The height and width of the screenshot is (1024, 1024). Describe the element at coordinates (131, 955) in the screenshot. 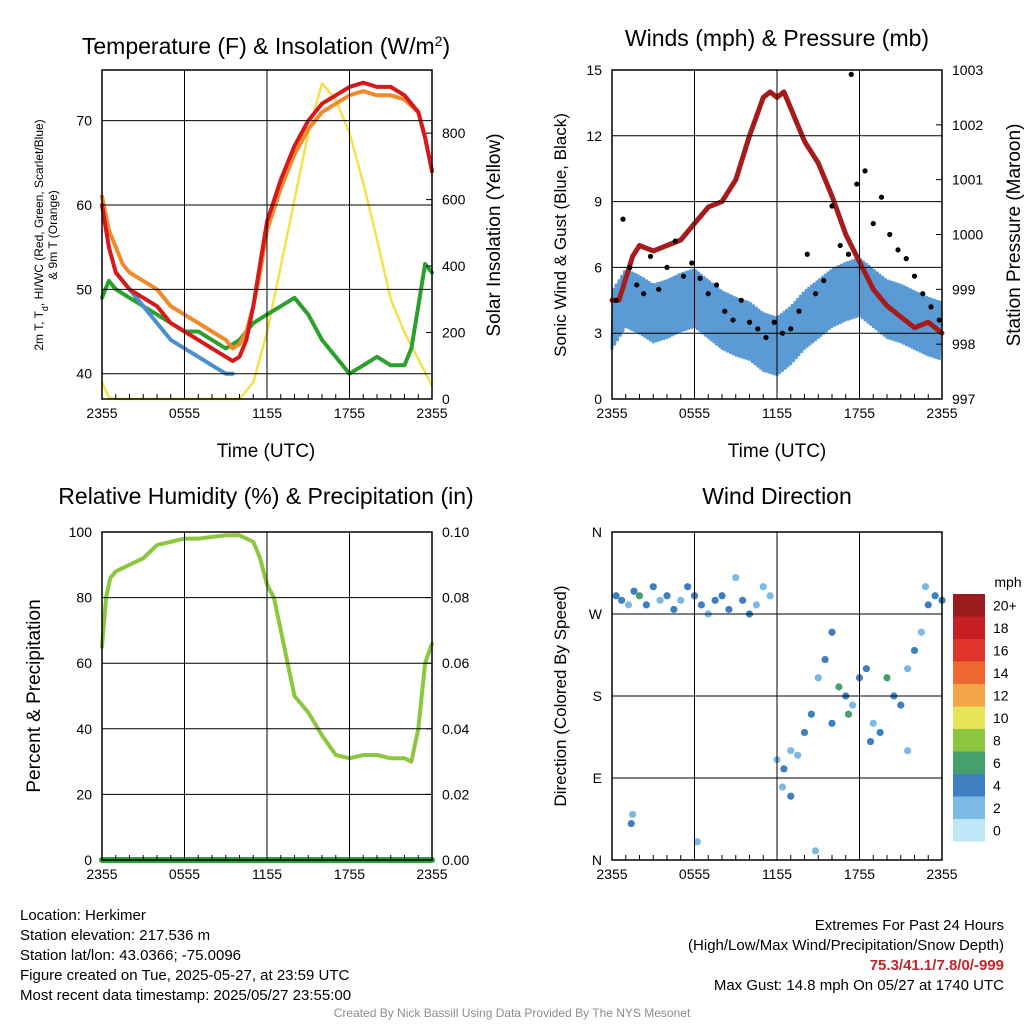

I see `latlon-text: Station lat/lon: 43.0366; -75.0096` at that location.